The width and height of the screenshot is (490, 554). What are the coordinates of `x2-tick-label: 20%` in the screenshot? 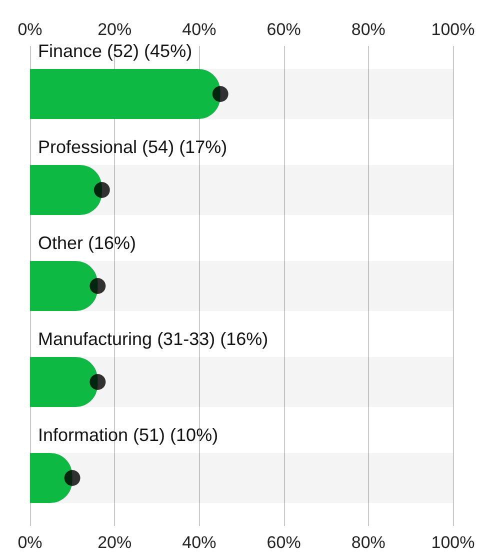 It's located at (115, 542).